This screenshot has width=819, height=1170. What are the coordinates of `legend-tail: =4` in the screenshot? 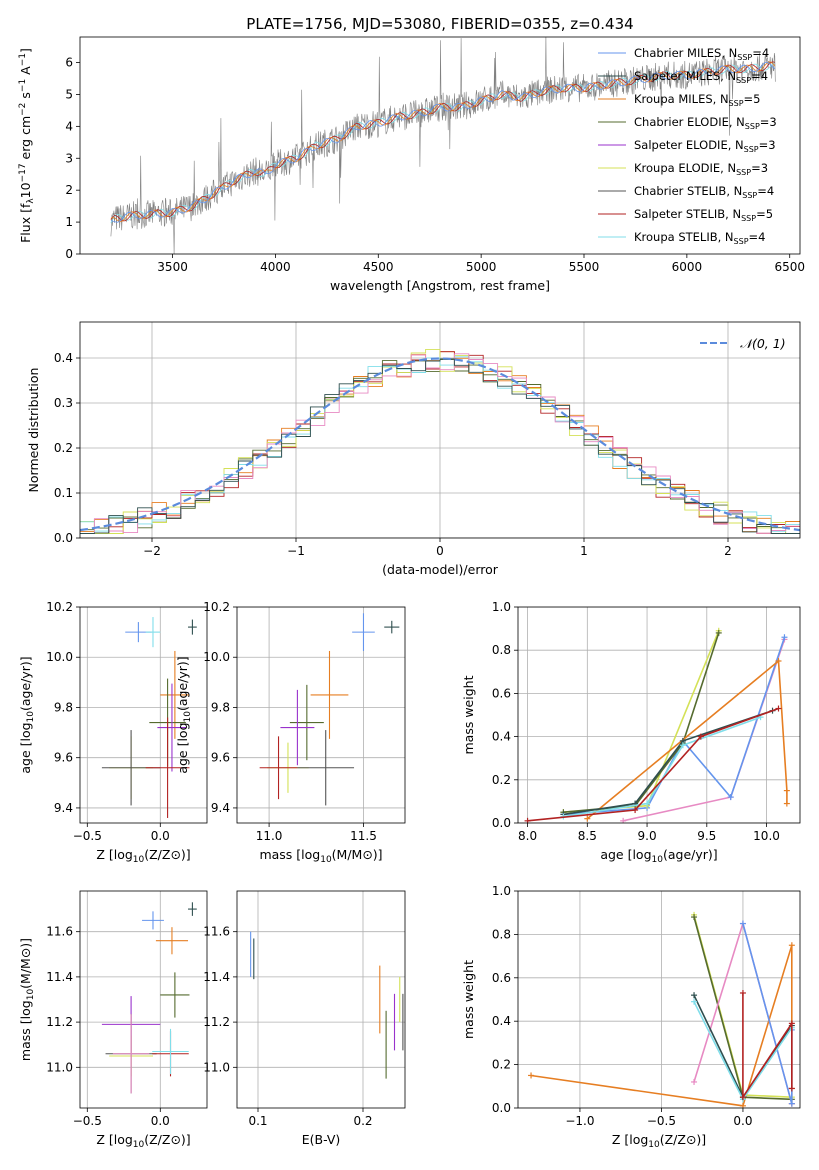 It's located at (765, 191).